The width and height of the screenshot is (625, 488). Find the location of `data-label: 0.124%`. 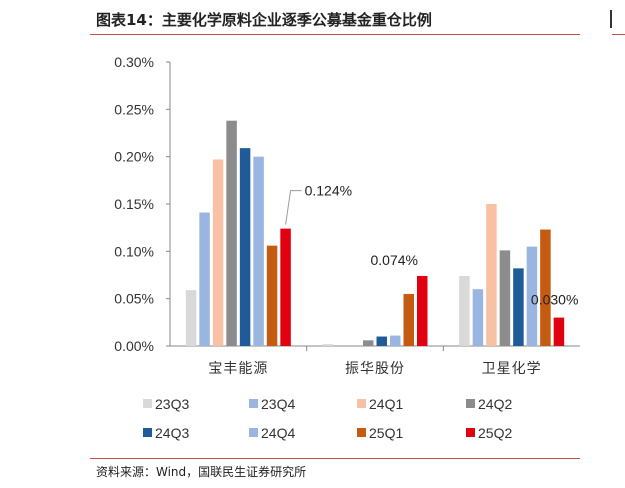

data-label: 0.124% is located at coordinates (328, 191).